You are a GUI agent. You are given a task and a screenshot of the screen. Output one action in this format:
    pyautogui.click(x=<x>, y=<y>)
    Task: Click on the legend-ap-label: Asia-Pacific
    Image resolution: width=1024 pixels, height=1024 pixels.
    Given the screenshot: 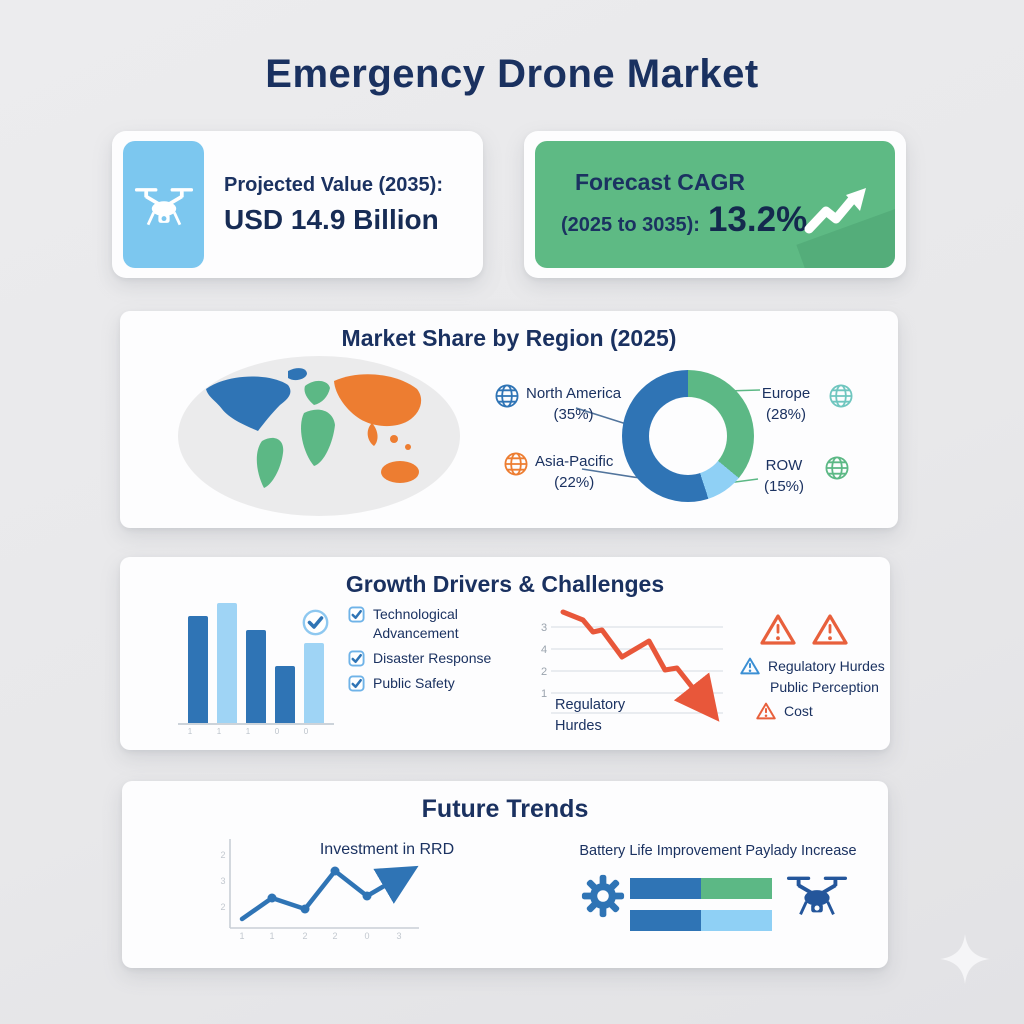 What is the action you would take?
    pyautogui.click(x=574, y=461)
    